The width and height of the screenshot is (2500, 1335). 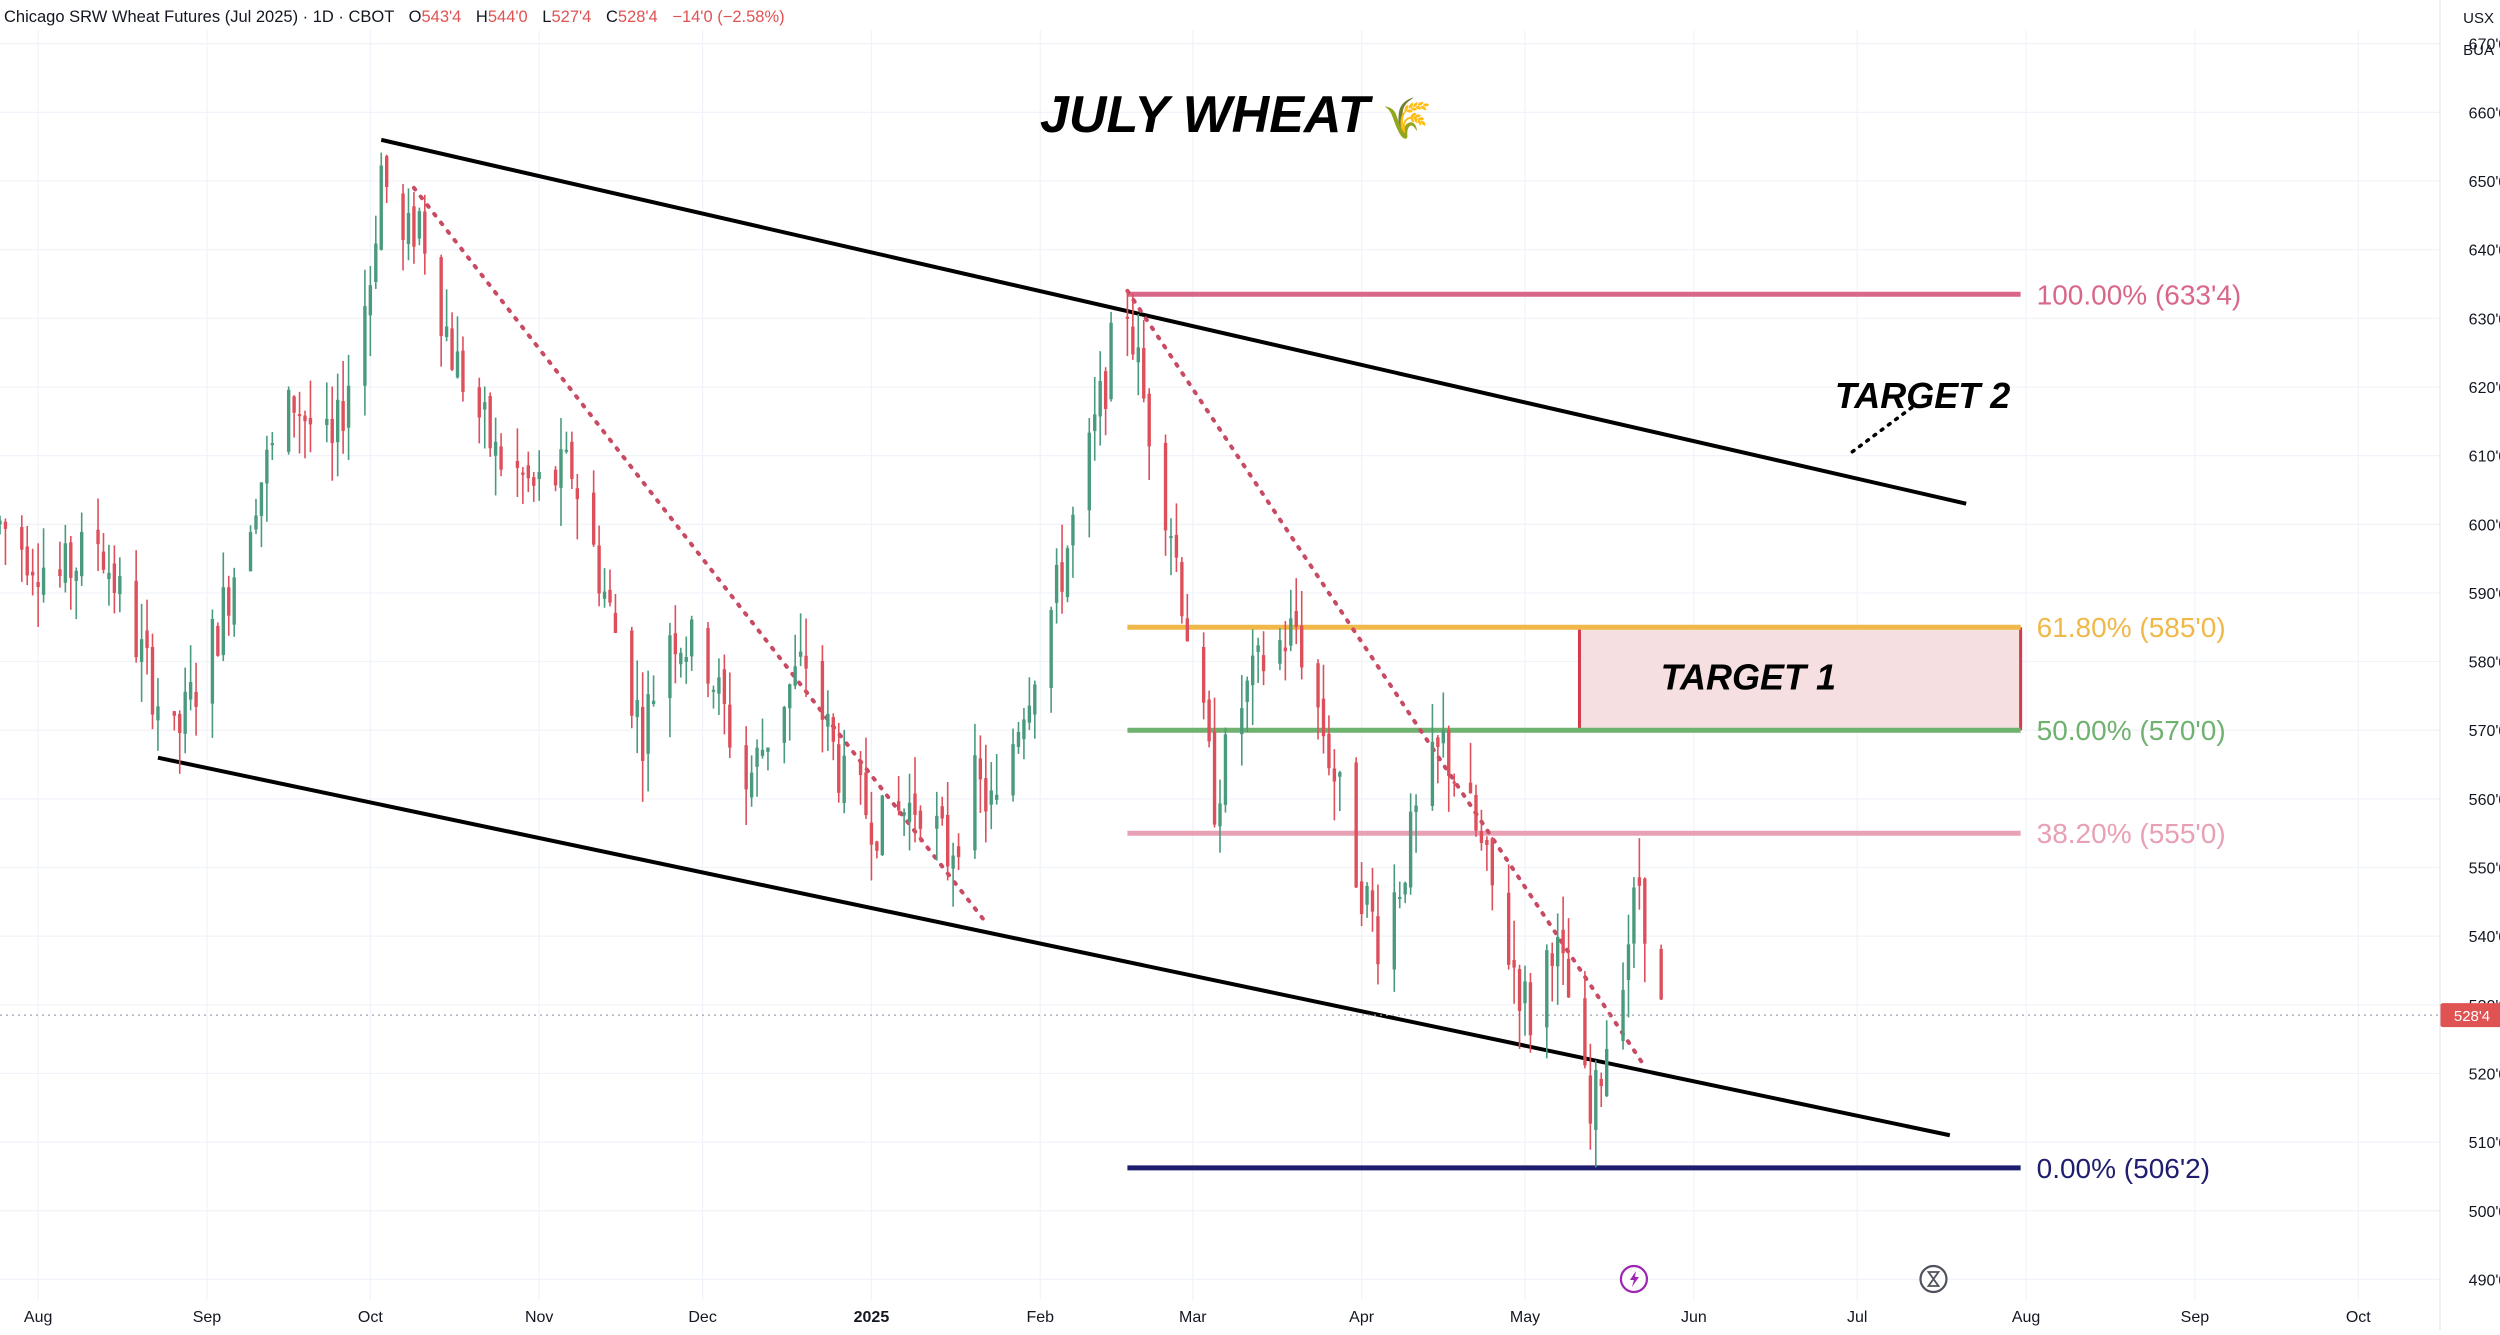 What do you see at coordinates (1634, 1279) in the screenshot?
I see `lightning-event-icon` at bounding box center [1634, 1279].